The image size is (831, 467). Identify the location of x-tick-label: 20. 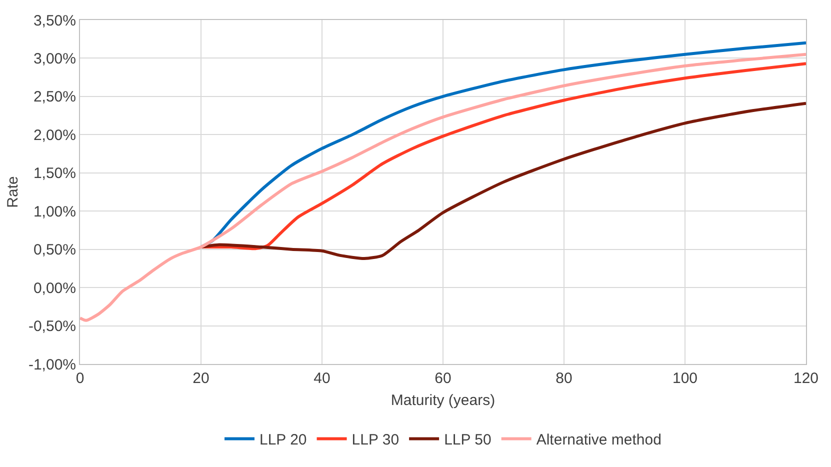
(201, 378).